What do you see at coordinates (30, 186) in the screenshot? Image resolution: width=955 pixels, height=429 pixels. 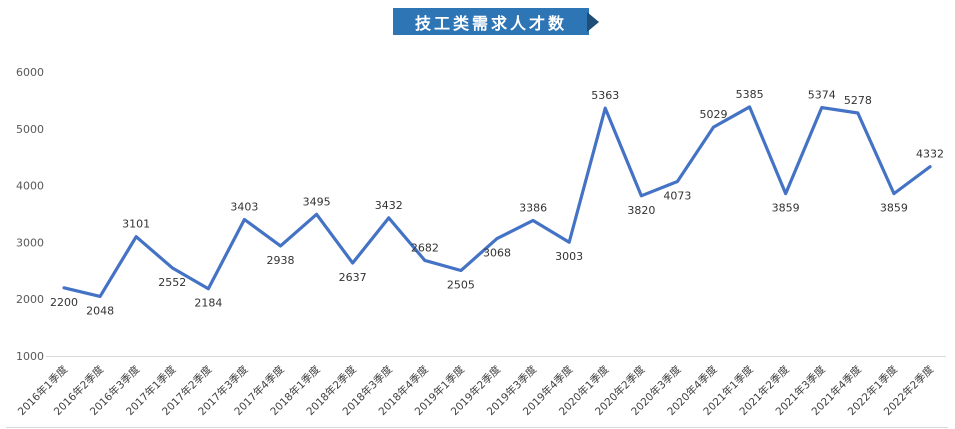 I see `y-axis-label: 4000` at bounding box center [30, 186].